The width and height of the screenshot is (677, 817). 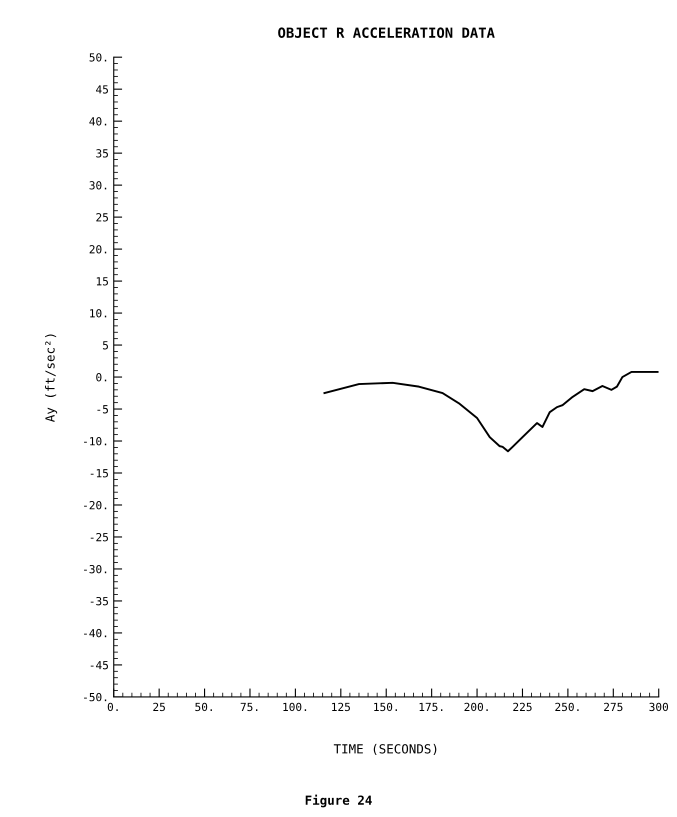 What do you see at coordinates (113, 707) in the screenshot?
I see `x-tick-label: 0.` at bounding box center [113, 707].